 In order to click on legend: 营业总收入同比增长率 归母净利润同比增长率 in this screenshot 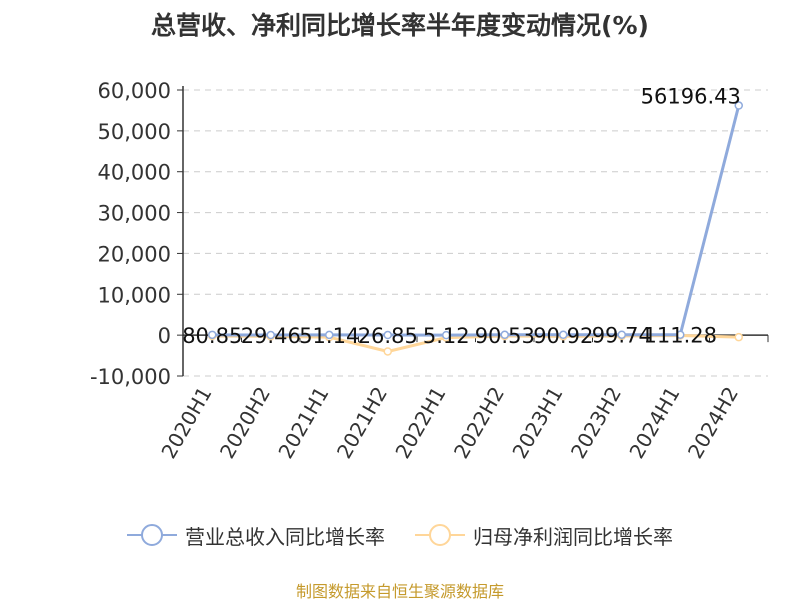, I will do `click(400, 535)`.